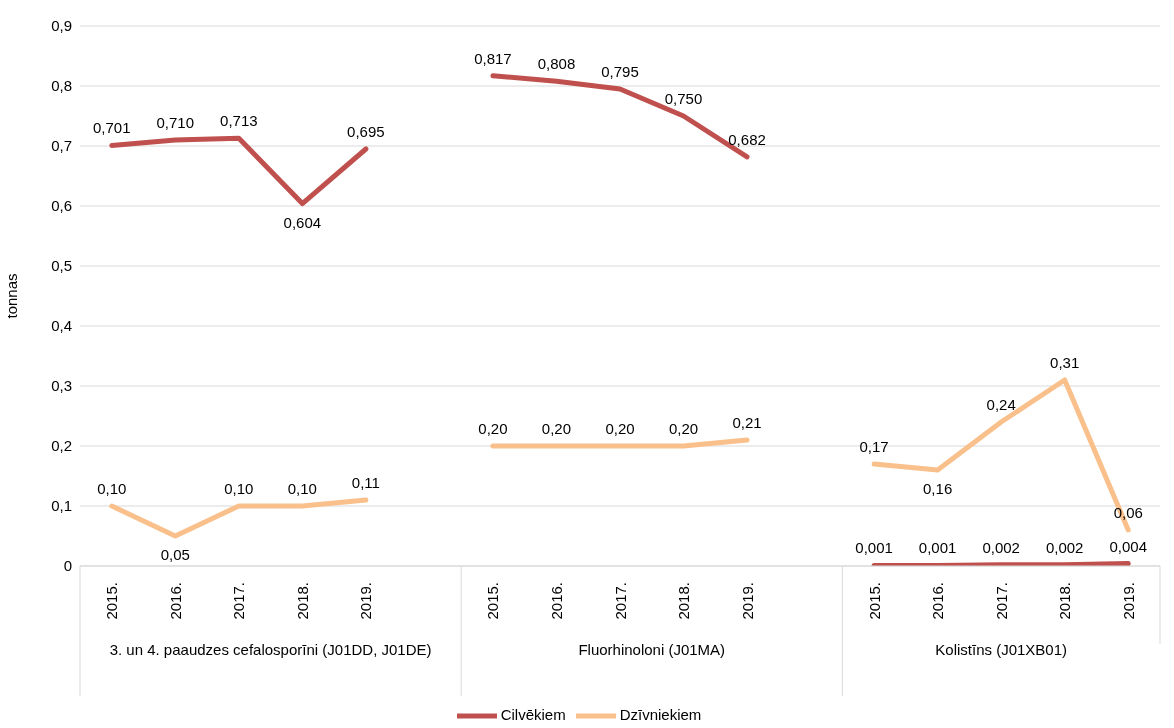 The image size is (1174, 728). What do you see at coordinates (61, 266) in the screenshot?
I see `y-tick-label: 0,5` at bounding box center [61, 266].